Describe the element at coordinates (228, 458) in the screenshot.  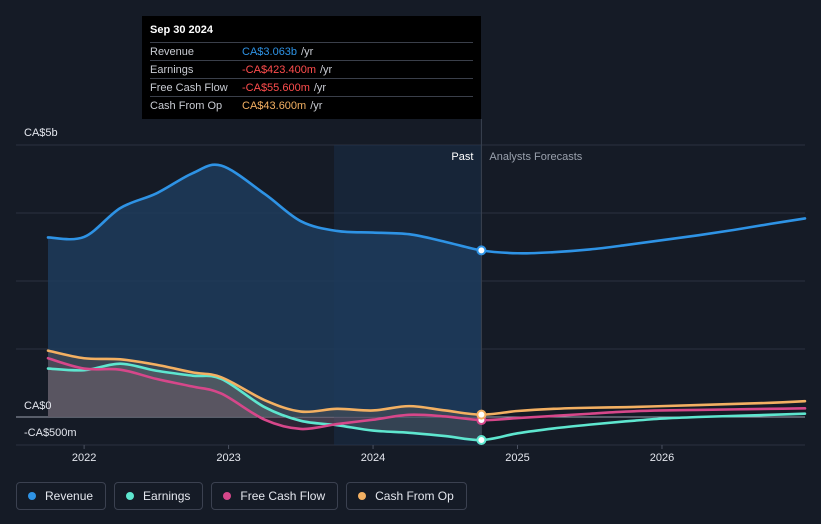
I see `x-tick-label: 2023` at that location.